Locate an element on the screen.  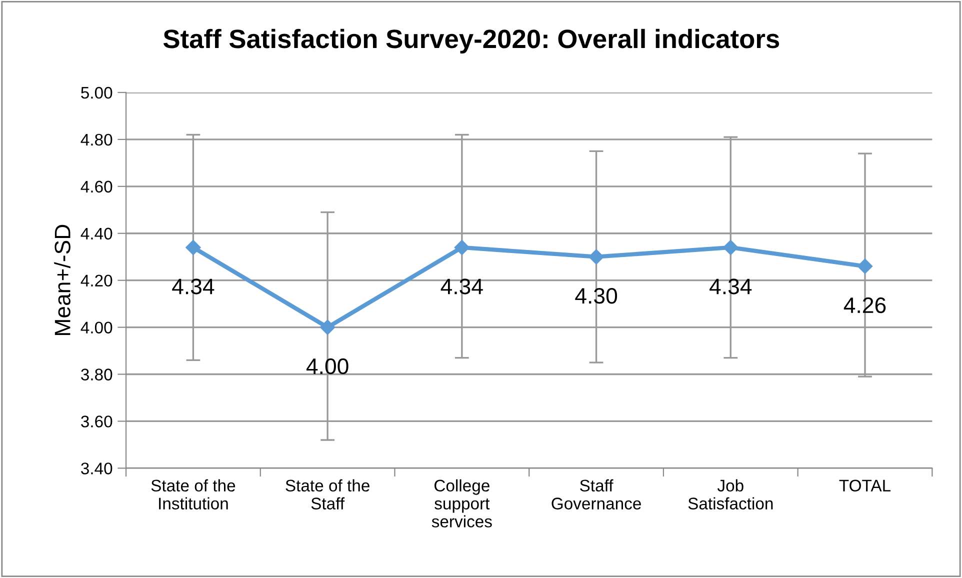
x-tick-label: State of the Staff is located at coordinates (328, 494).